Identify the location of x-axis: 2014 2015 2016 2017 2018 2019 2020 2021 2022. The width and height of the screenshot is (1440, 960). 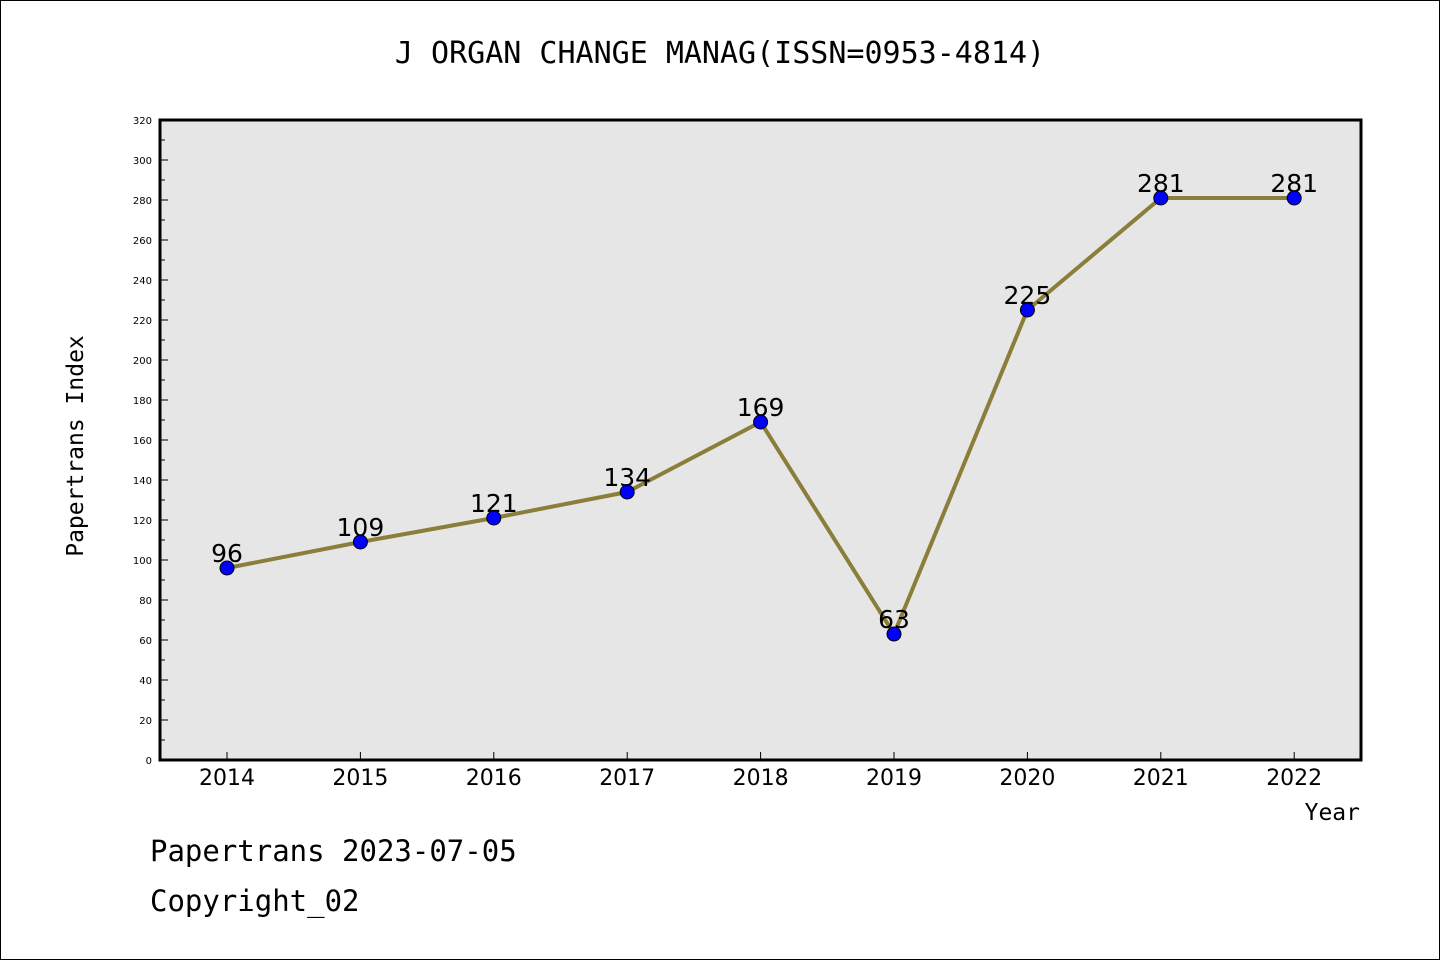
(760, 771).